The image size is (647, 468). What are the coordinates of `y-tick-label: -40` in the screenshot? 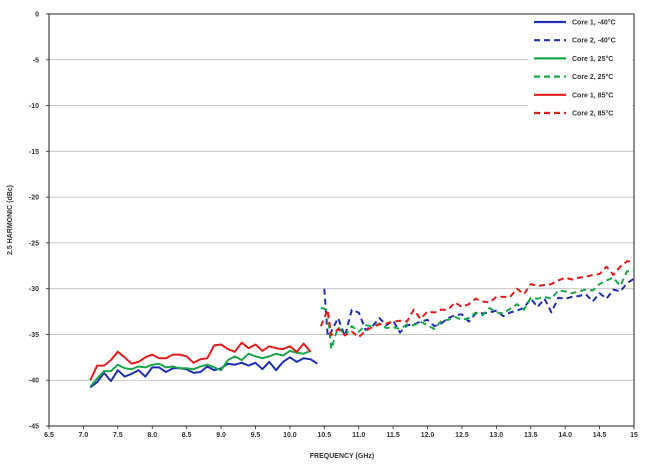 It's located at (34, 381).